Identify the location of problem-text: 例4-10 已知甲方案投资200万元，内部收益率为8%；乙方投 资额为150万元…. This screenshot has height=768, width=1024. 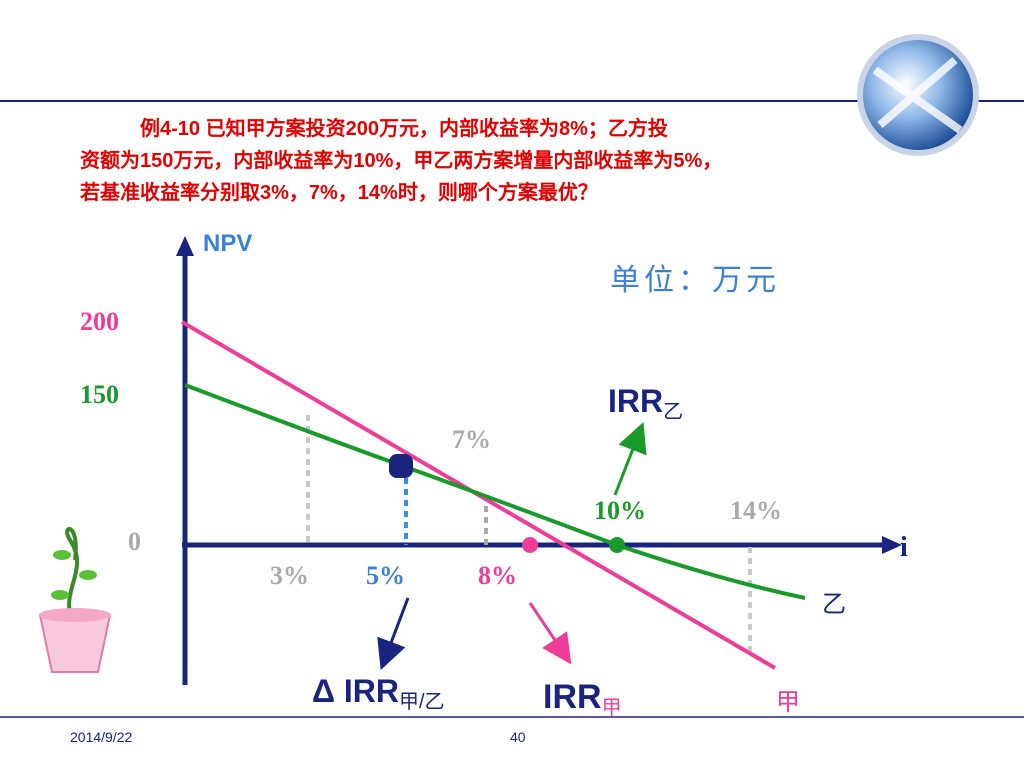
(400, 160).